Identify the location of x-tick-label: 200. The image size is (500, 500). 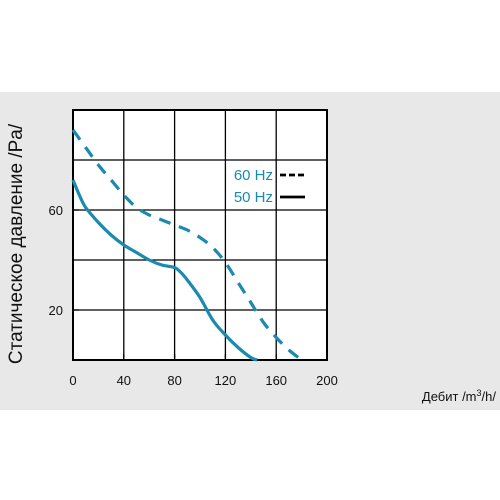
(327, 380).